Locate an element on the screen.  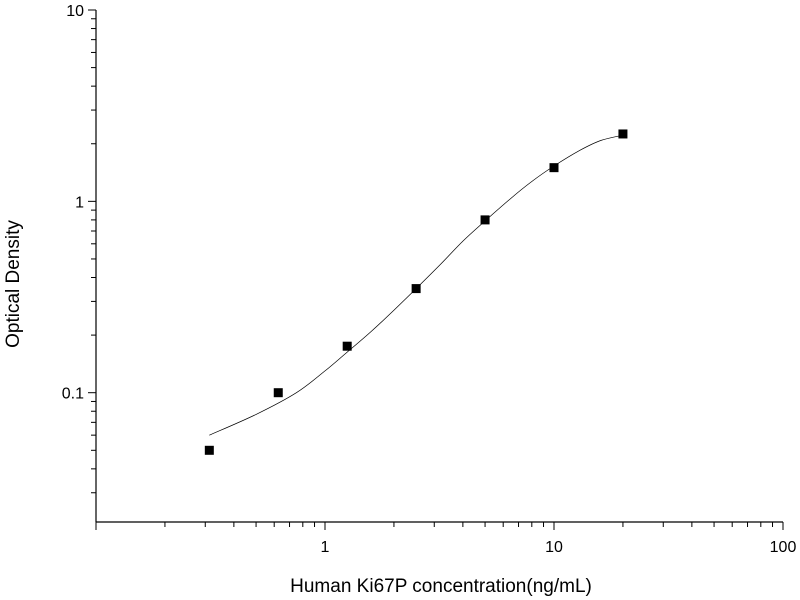
y-tick-label: 1 is located at coordinates (79, 202).